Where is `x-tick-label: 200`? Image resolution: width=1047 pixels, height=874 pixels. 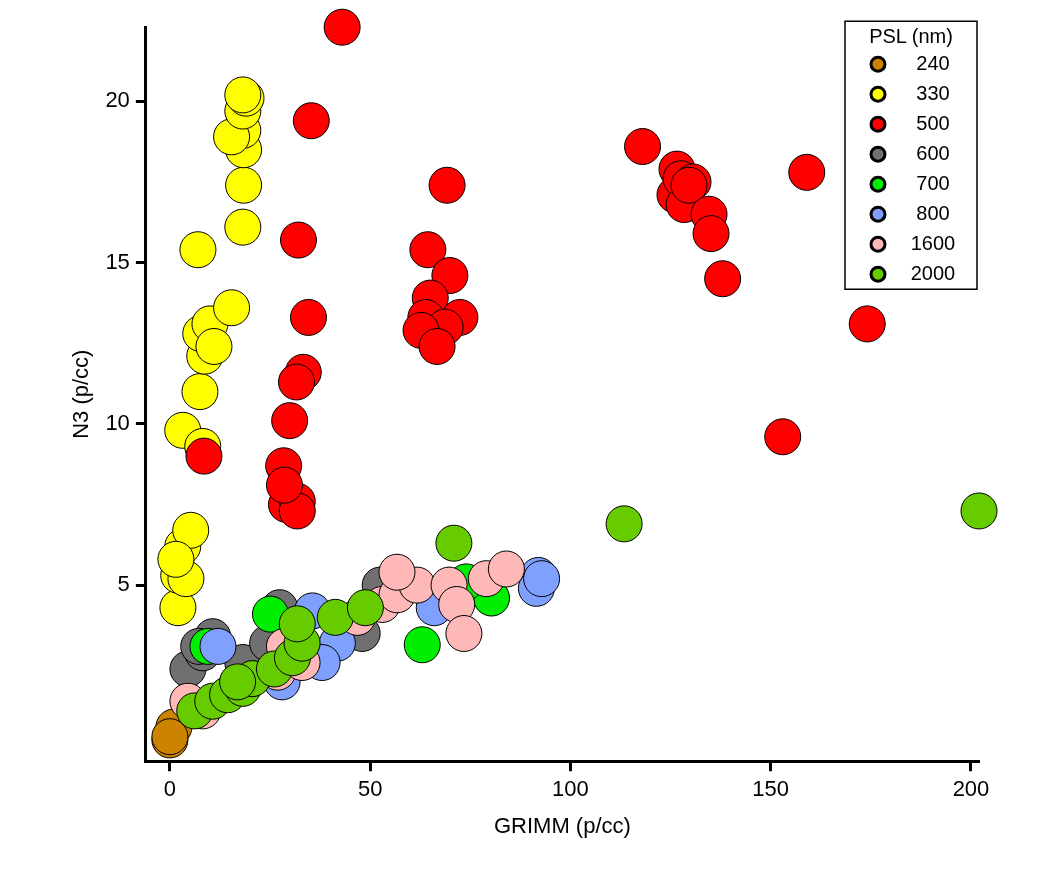
x-tick-label: 200 is located at coordinates (971, 789).